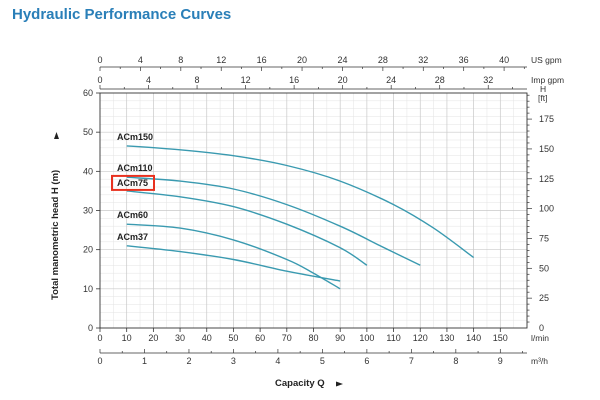 This screenshot has width=600, height=400. Describe the element at coordinates (233, 263) in the screenshot. I see `curve-acm37` at that location.